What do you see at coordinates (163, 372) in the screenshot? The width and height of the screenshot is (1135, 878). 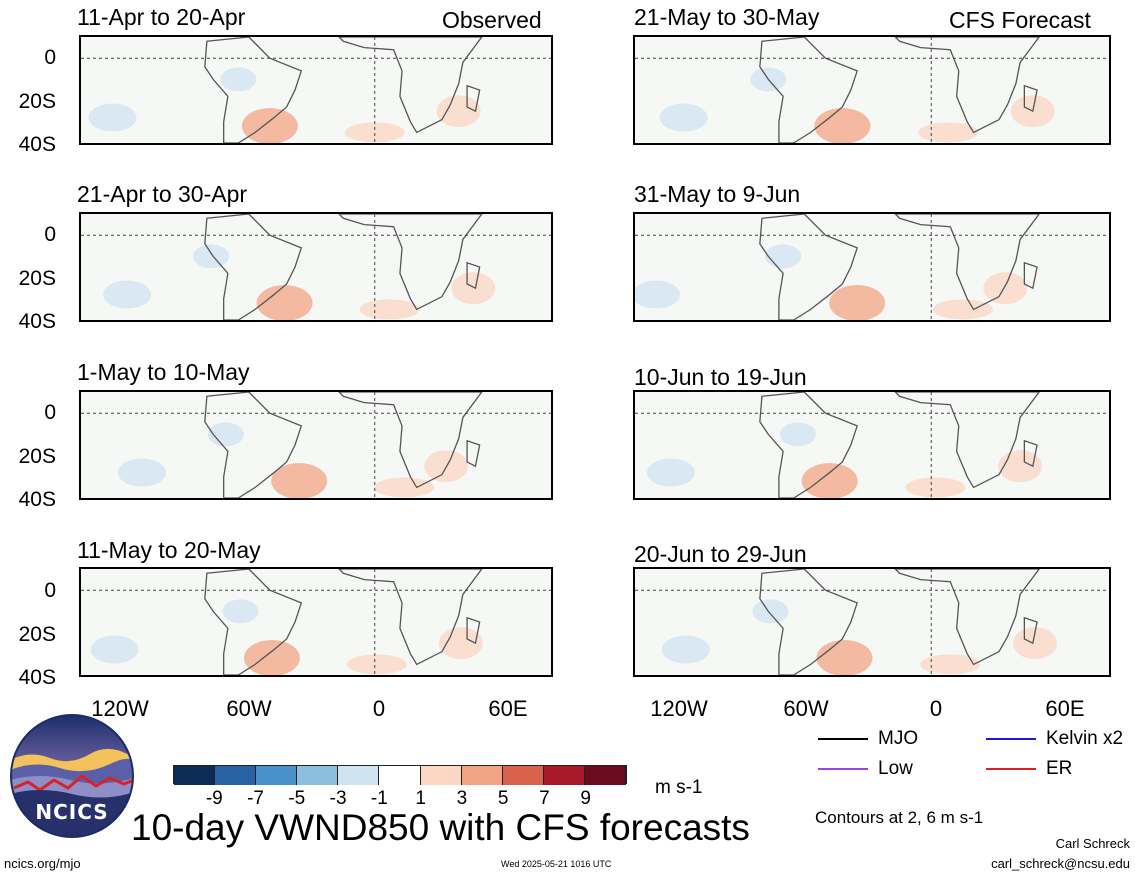 I see `panel-title-obs-3: 1-May to 10-May` at bounding box center [163, 372].